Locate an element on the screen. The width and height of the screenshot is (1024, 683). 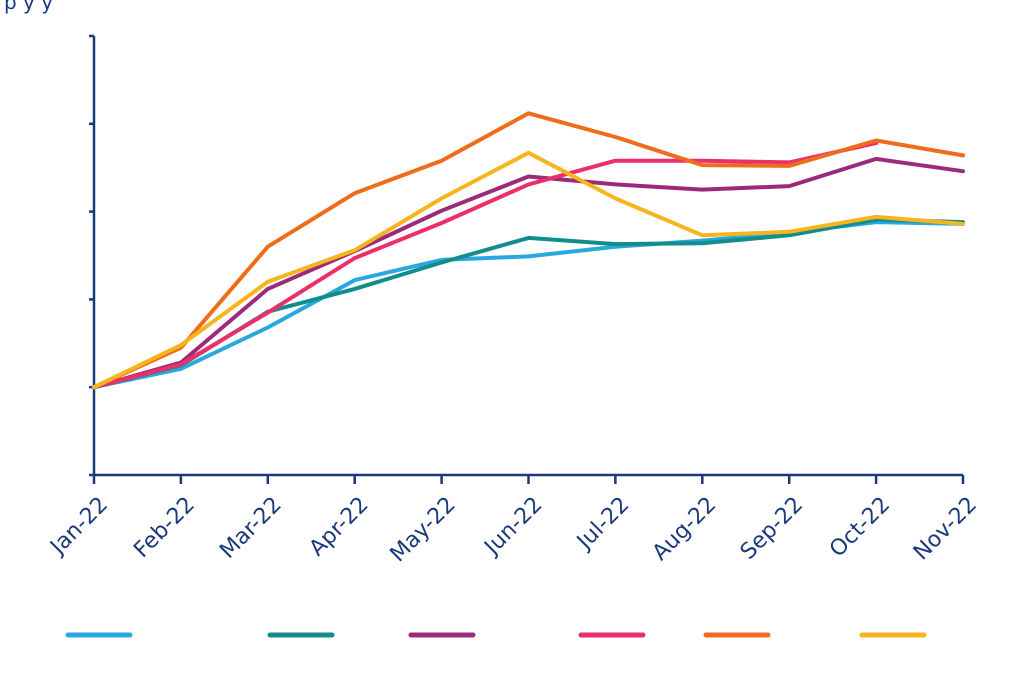
x-tick-label: May-22 is located at coordinates (423, 529).